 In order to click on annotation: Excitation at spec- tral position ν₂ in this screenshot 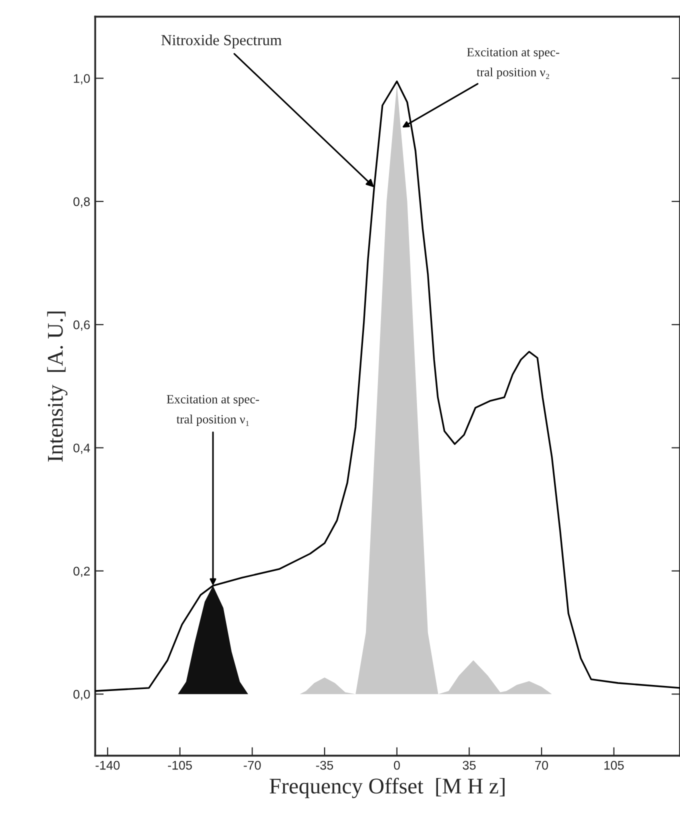, I will do `click(513, 63)`.